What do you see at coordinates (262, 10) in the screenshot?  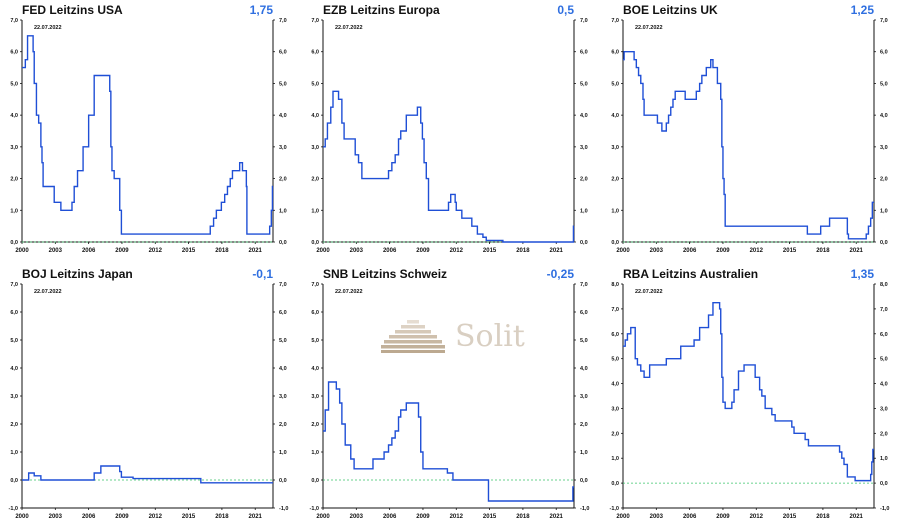 I see `current-value: 1,75` at bounding box center [262, 10].